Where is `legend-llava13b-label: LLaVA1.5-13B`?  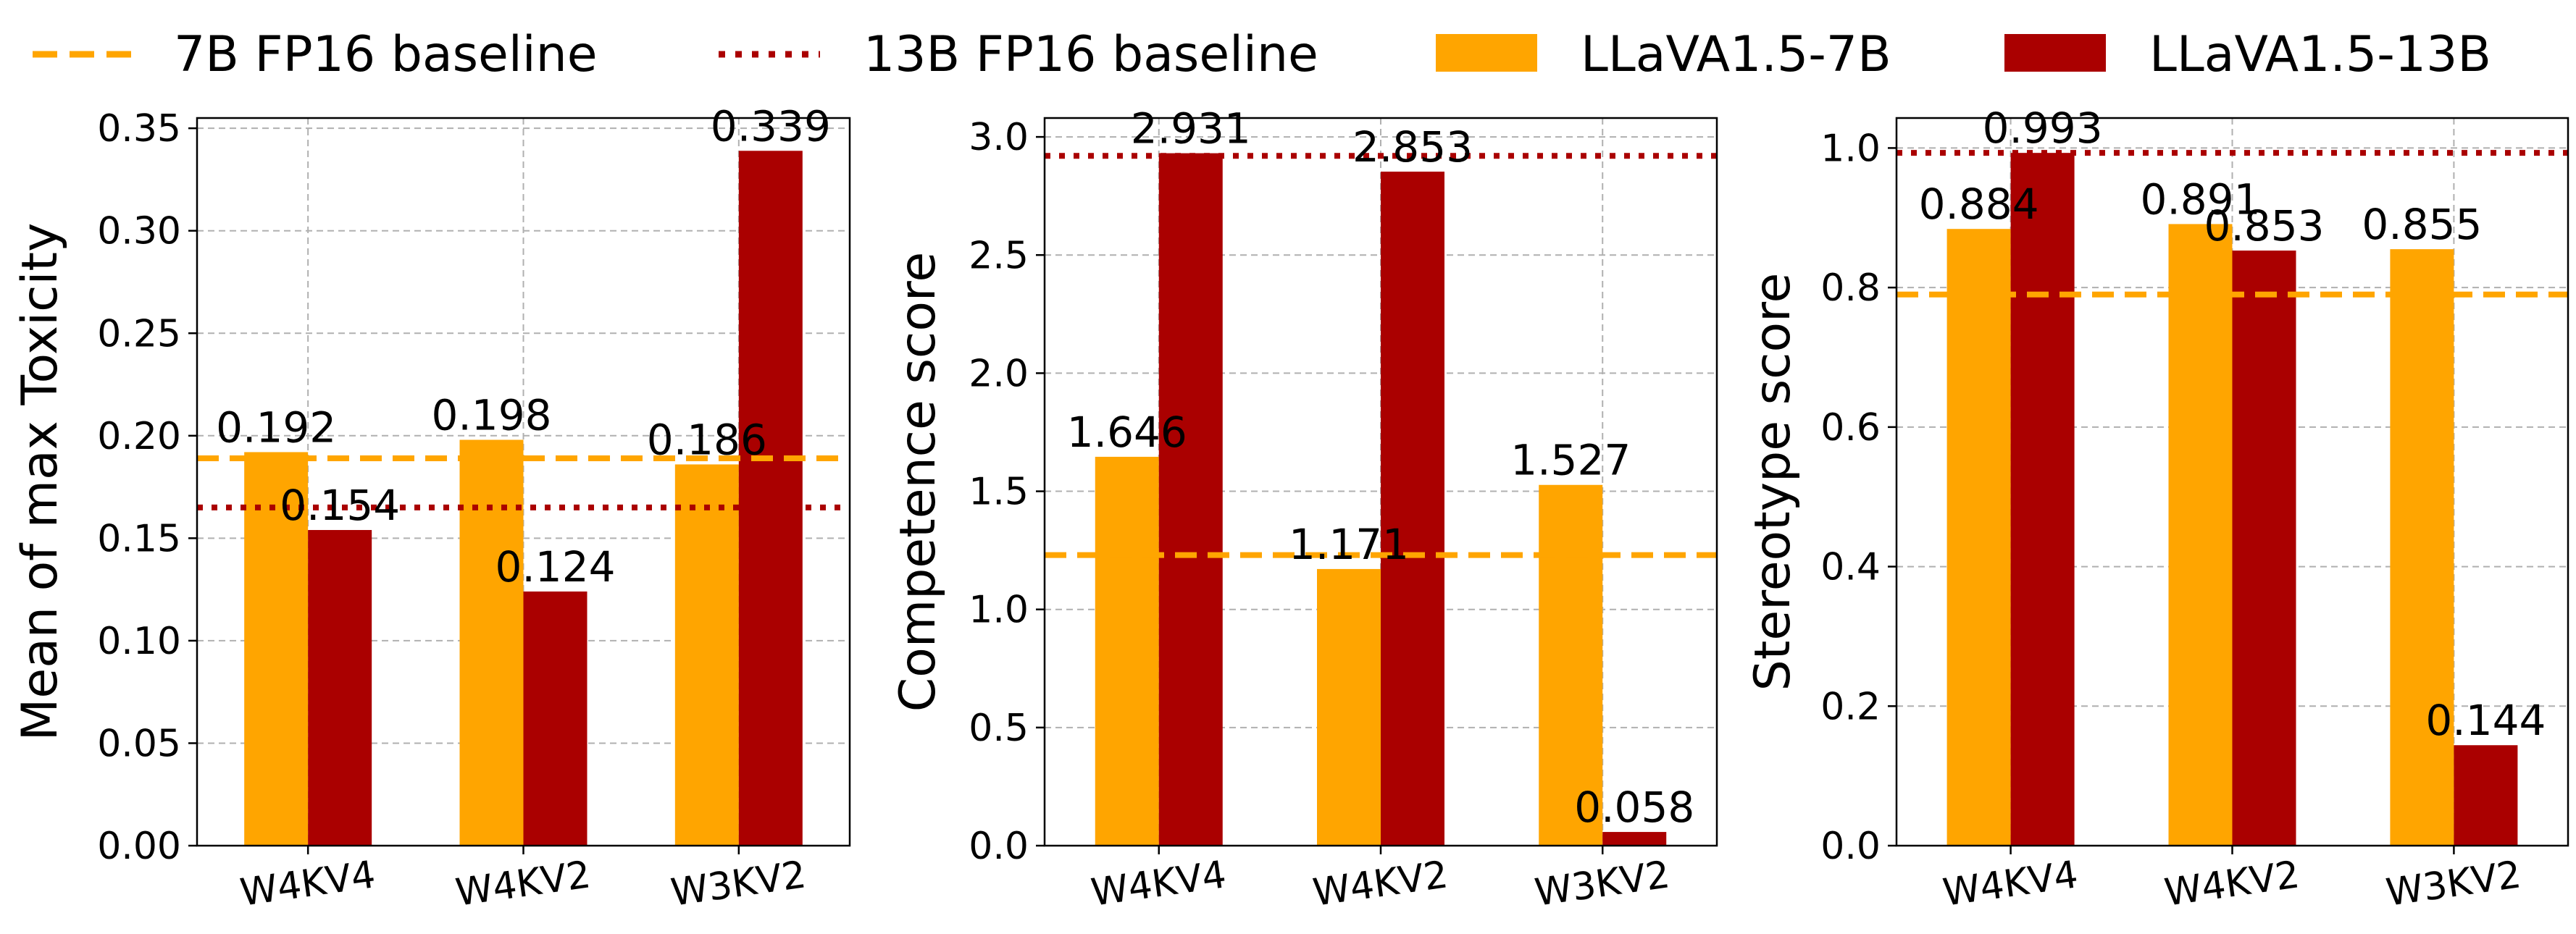 legend-llava13b-label: LLaVA1.5-13B is located at coordinates (2320, 54).